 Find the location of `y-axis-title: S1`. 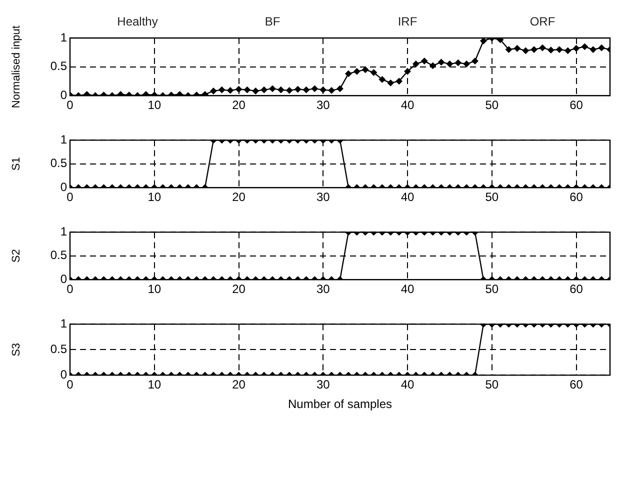

y-axis-title: S1 is located at coordinates (16, 164).